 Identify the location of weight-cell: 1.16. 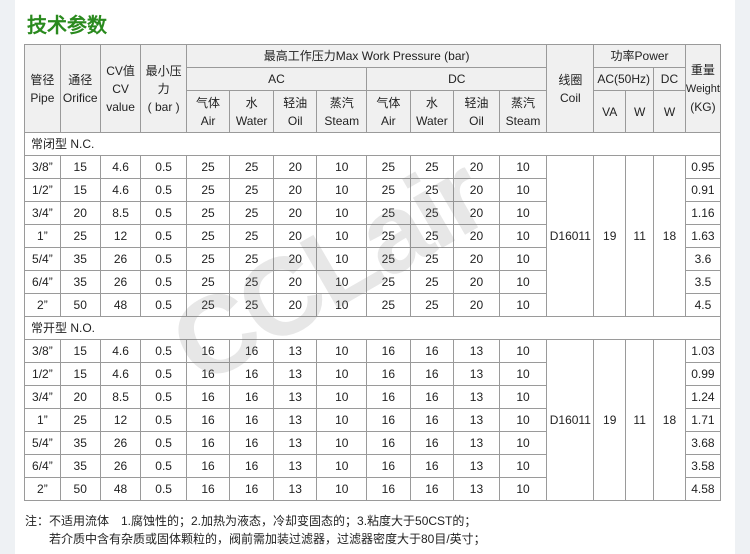
(703, 213).